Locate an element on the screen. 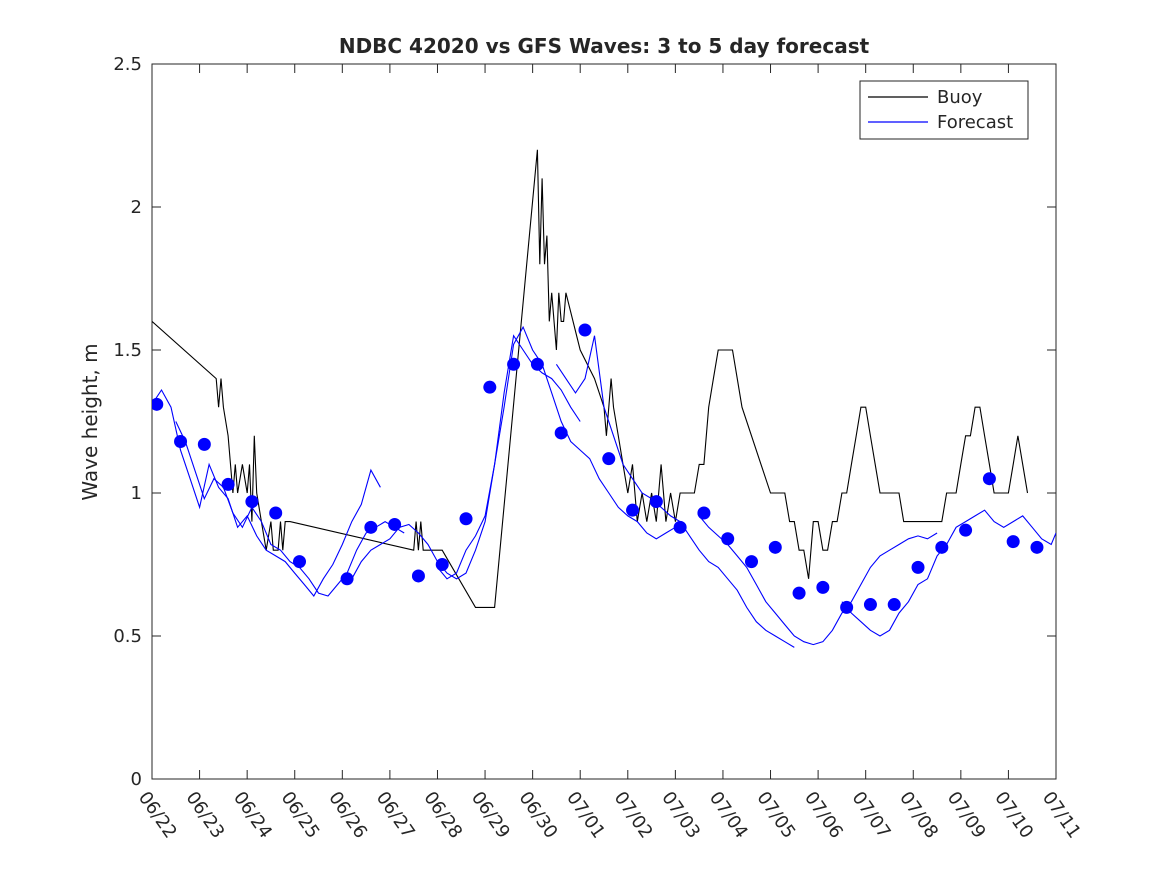 The width and height of the screenshot is (1167, 879). legend-label-forecast: Forecast is located at coordinates (975, 122).